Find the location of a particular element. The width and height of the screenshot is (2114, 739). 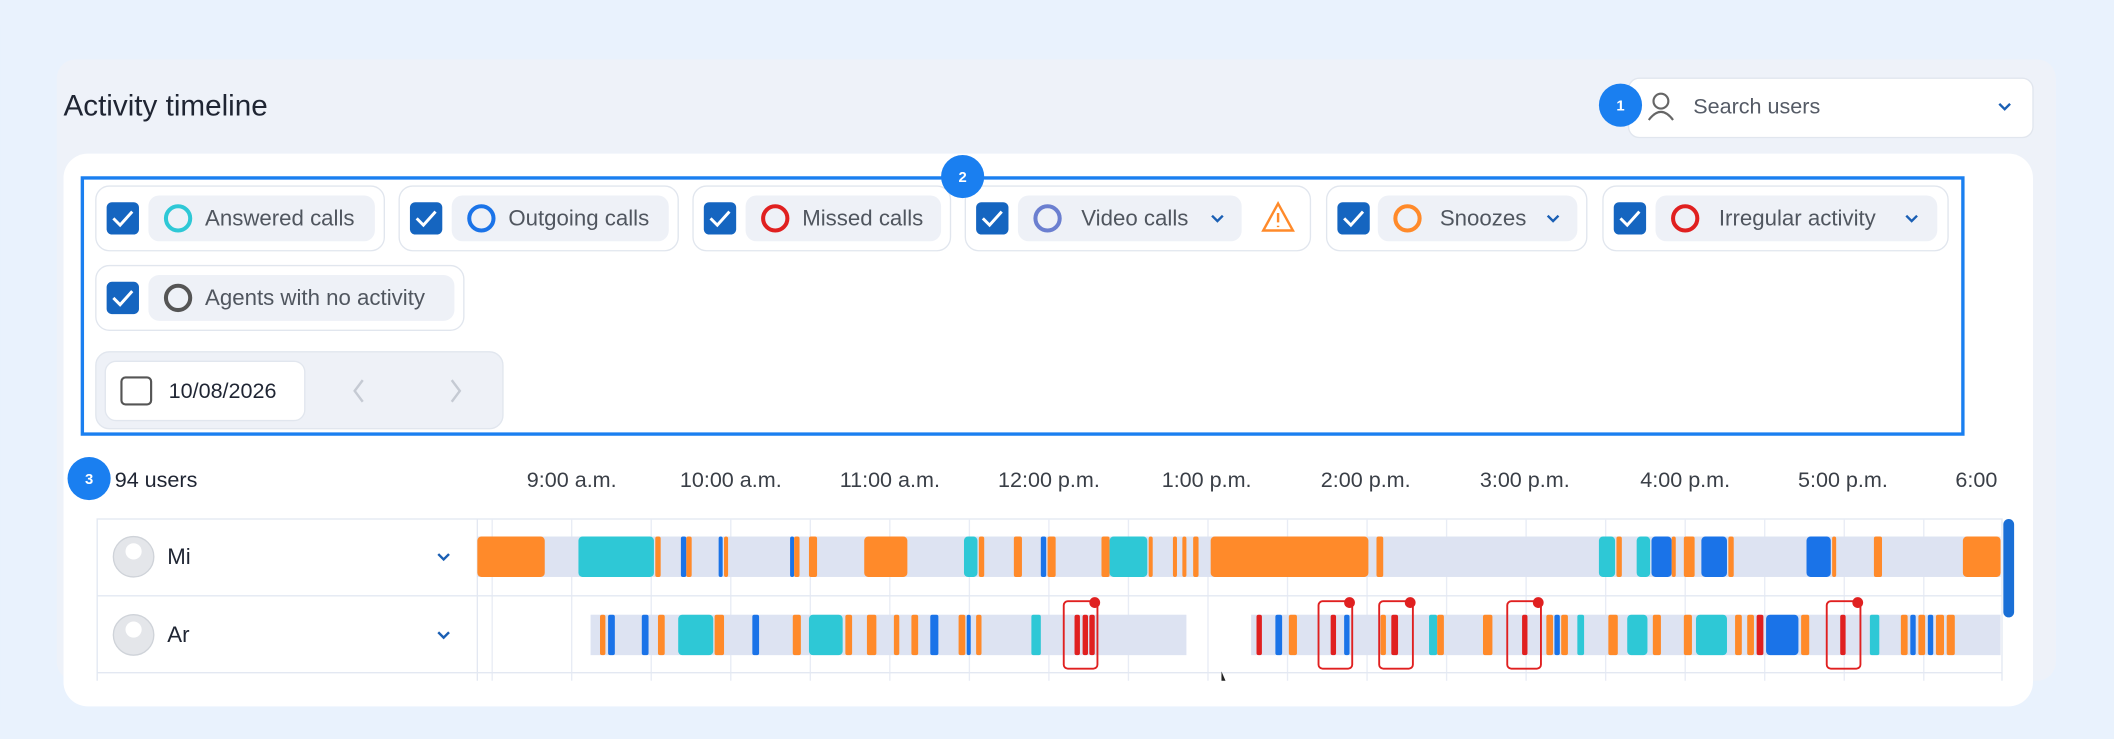

date-field is located at coordinates (205, 391).